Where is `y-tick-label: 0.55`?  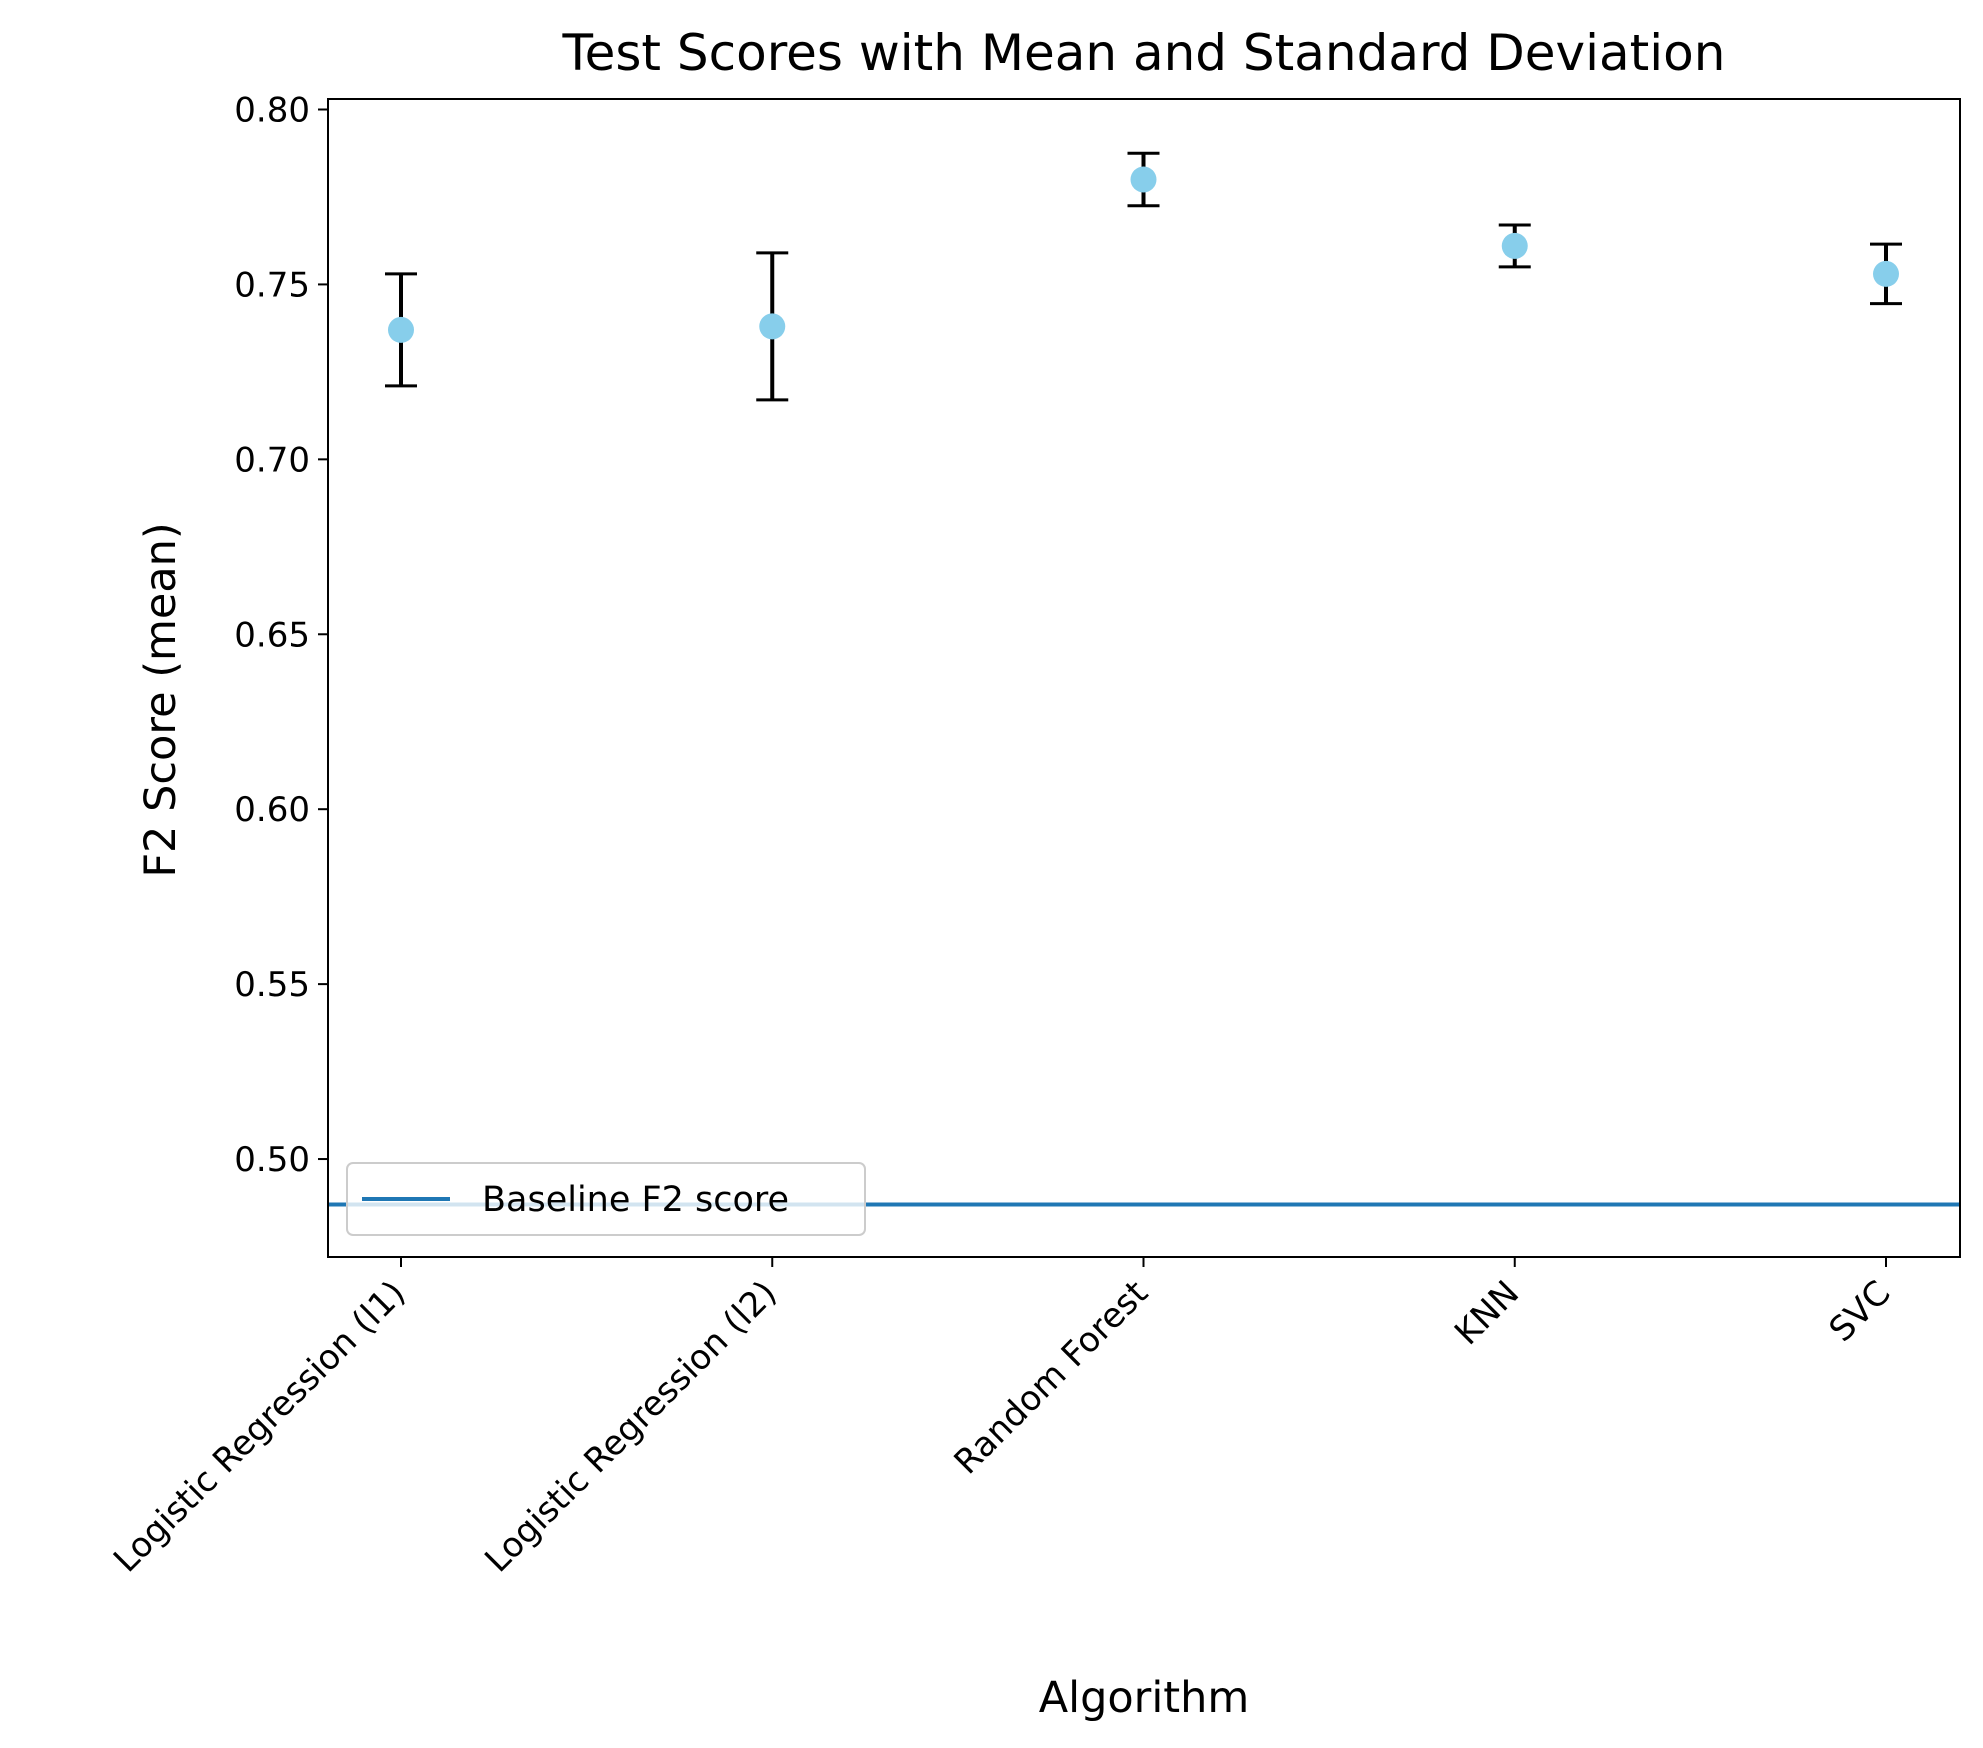 y-tick-label: 0.55 is located at coordinates (272, 985).